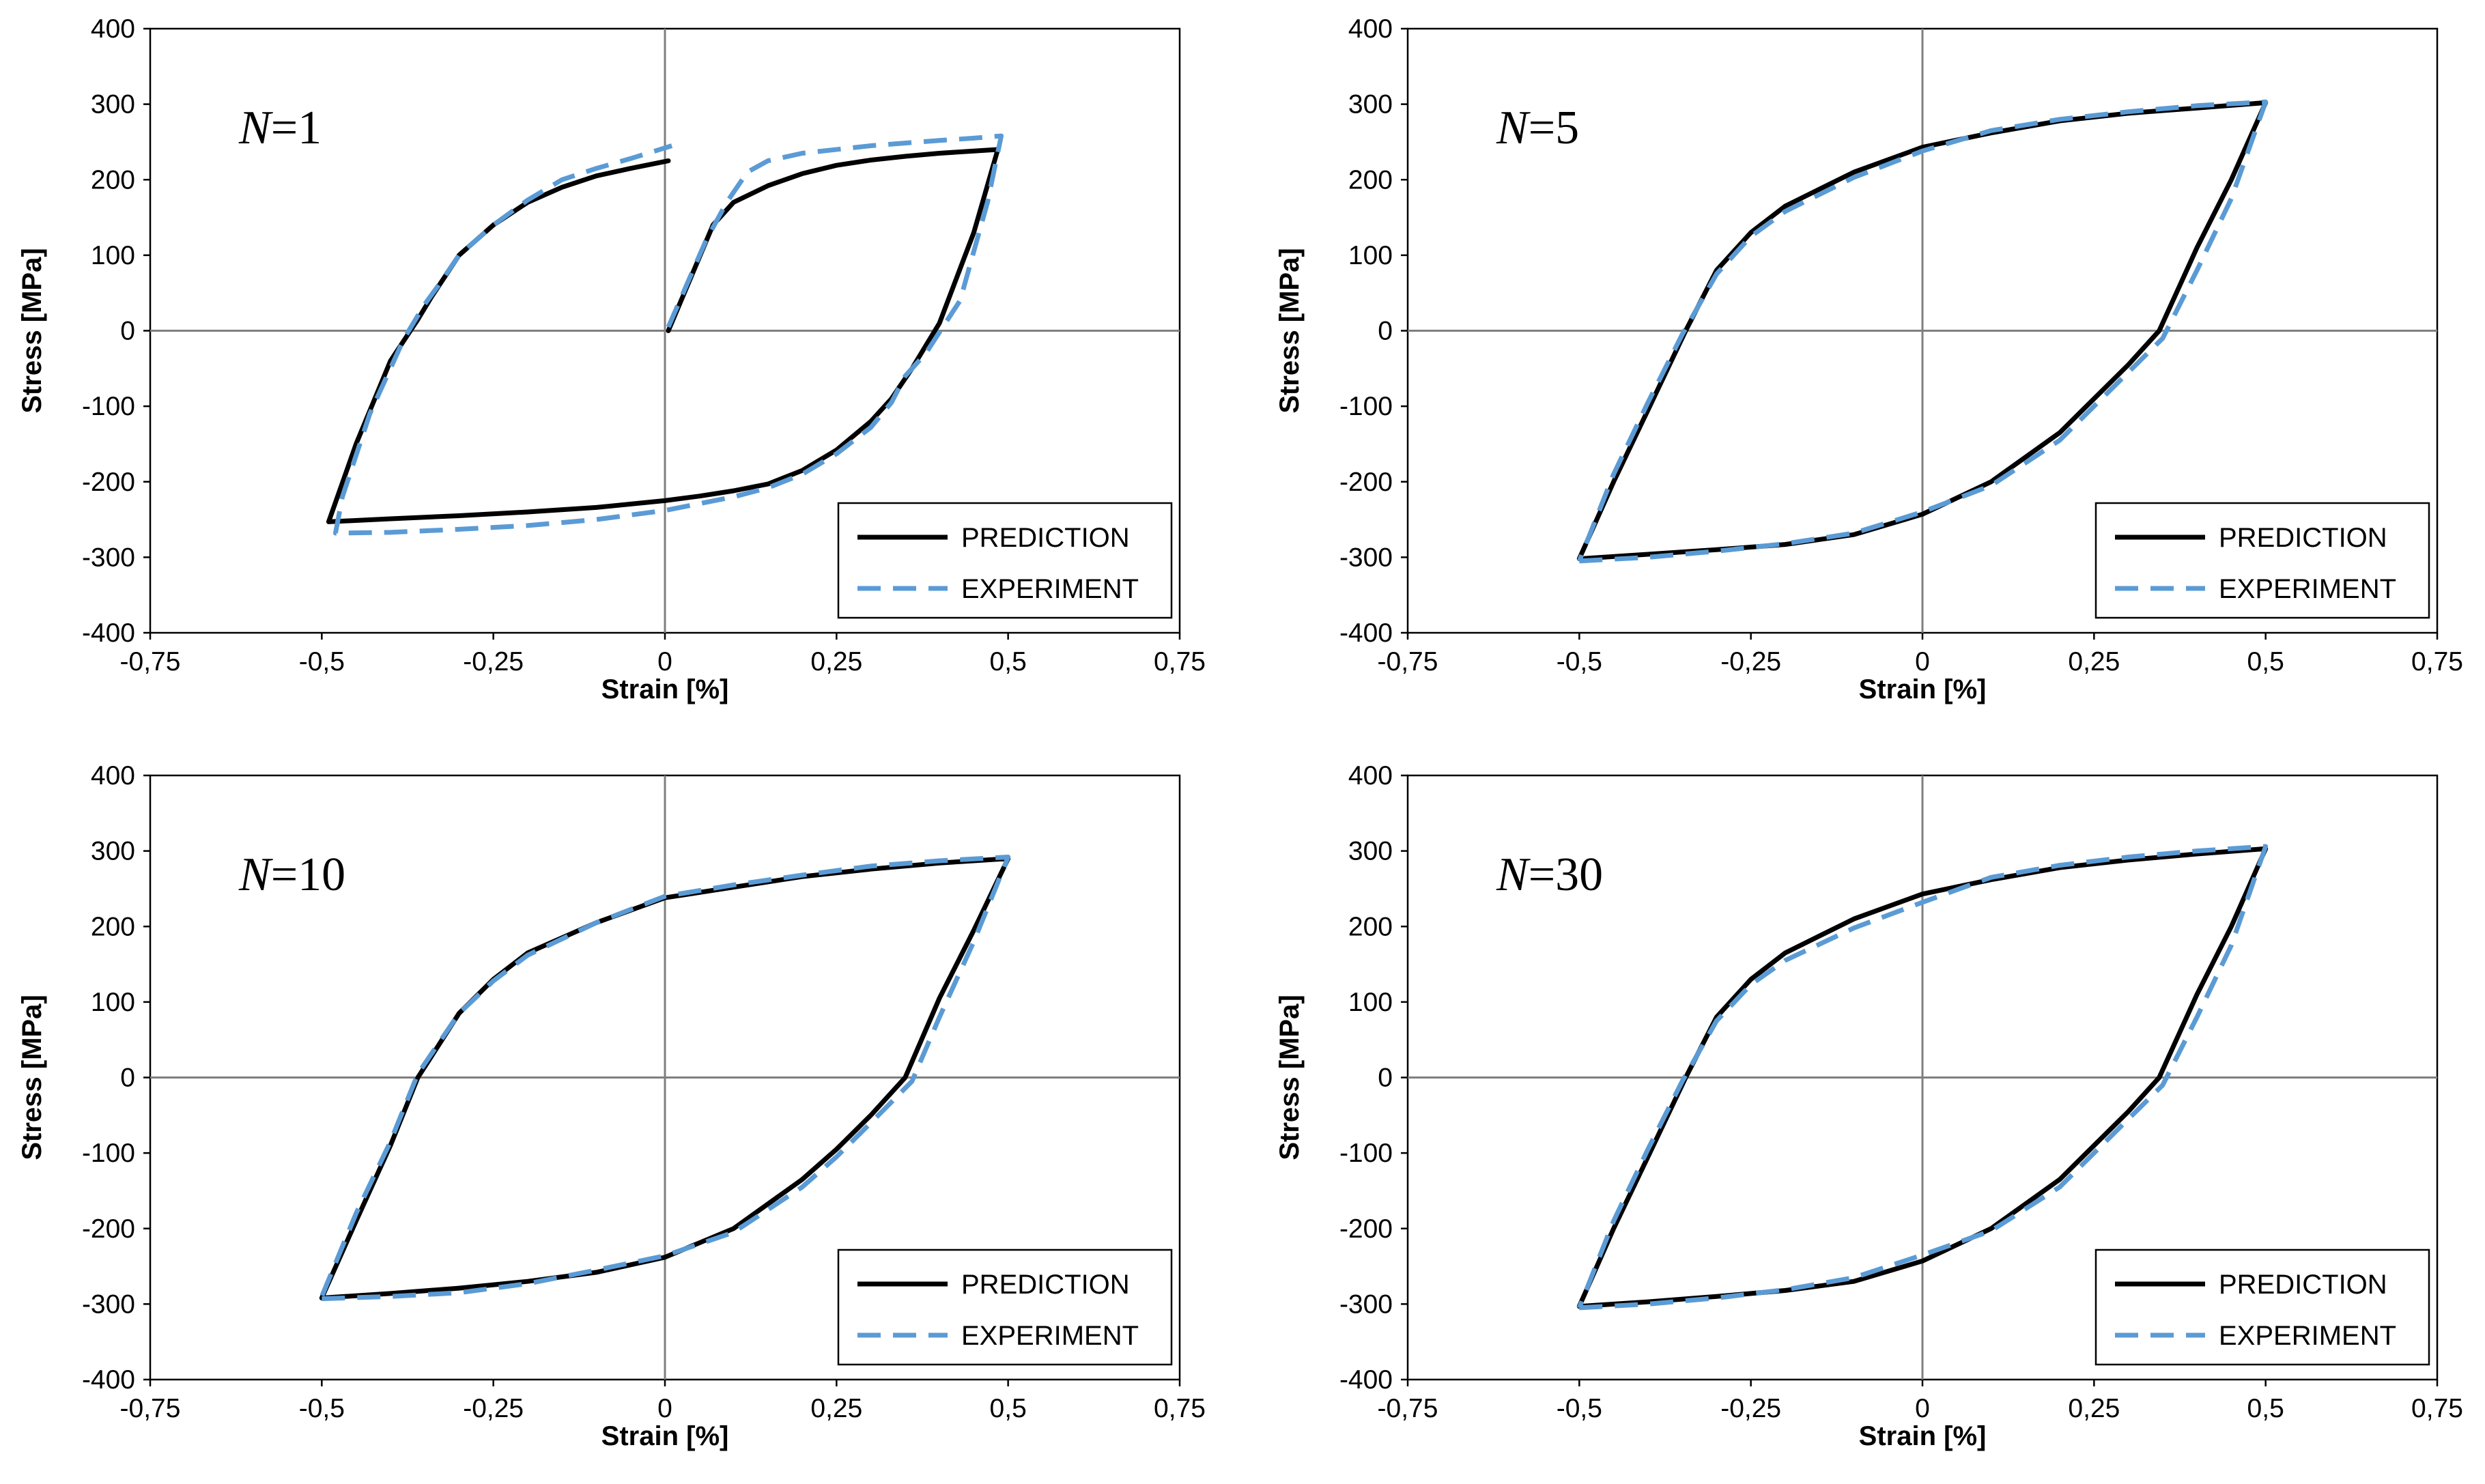  I want to click on panel-label: N=1, so click(280, 128).